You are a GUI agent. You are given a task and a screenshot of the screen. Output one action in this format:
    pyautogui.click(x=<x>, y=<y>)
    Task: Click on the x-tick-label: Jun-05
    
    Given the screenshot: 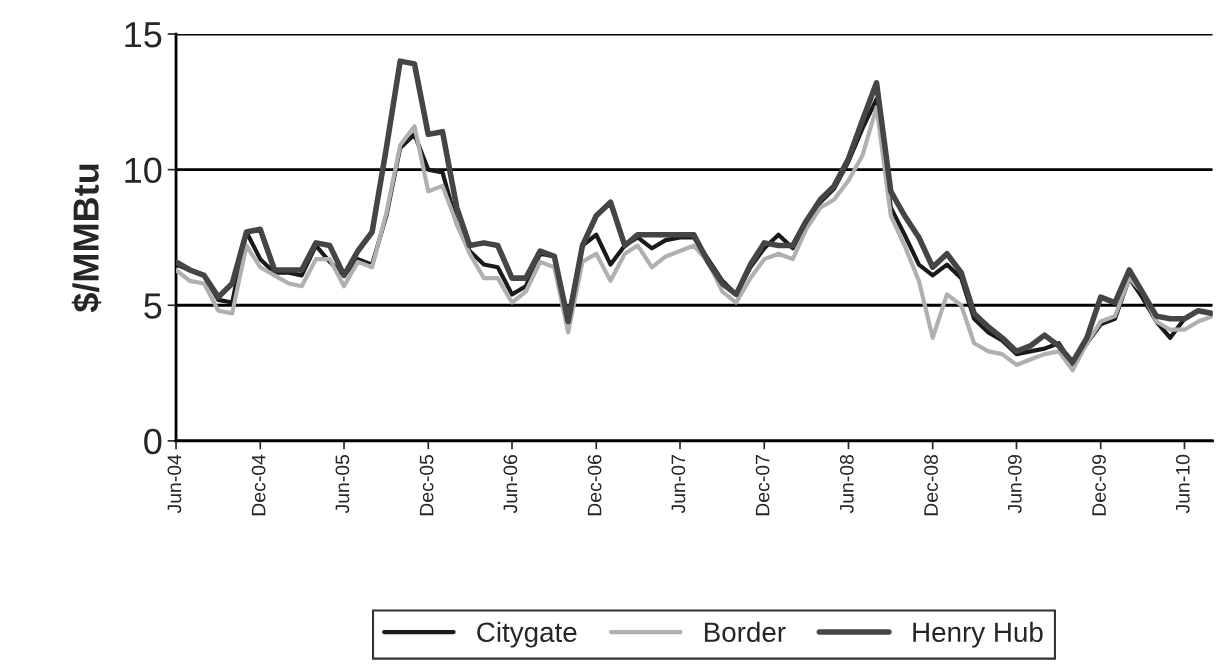 What is the action you would take?
    pyautogui.click(x=342, y=484)
    